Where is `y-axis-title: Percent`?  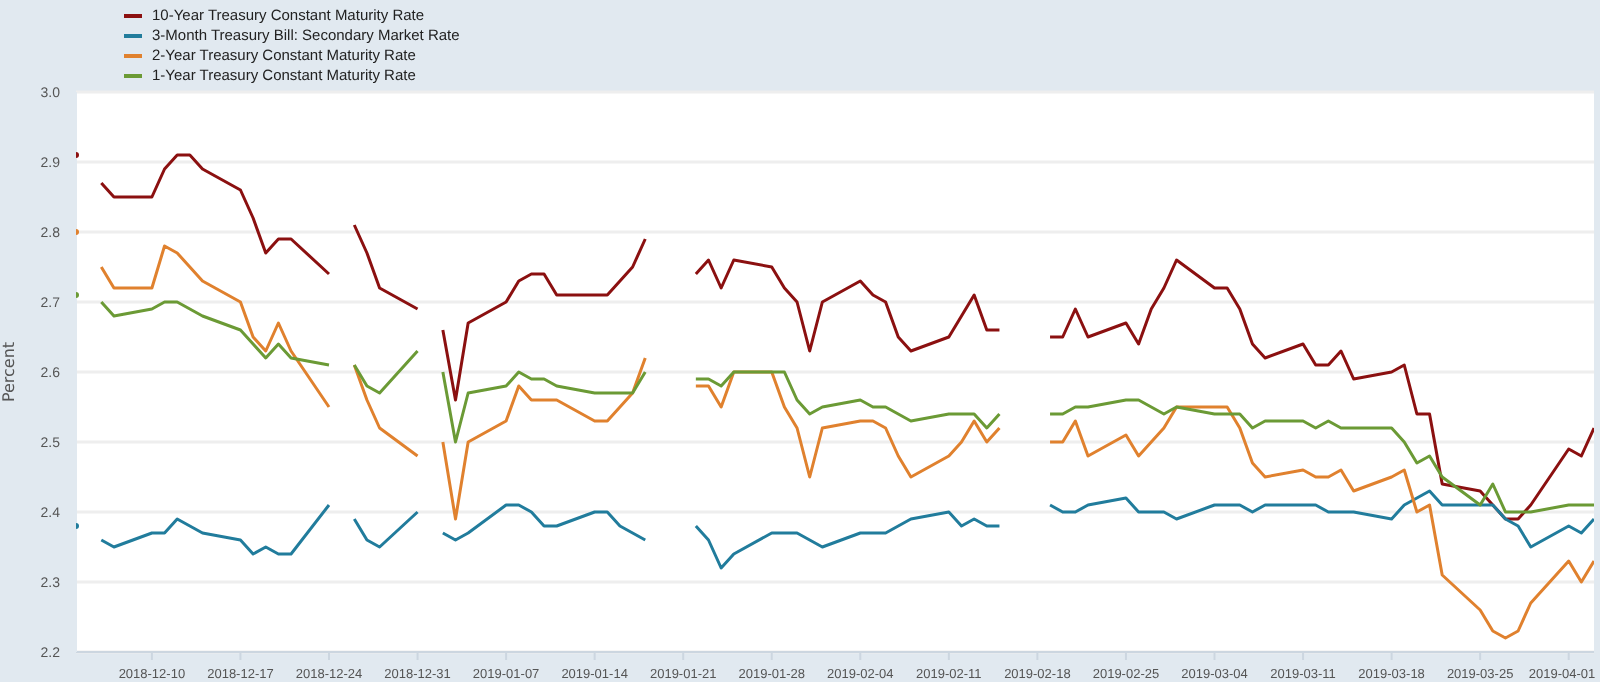
y-axis-title: Percent is located at coordinates (9, 372).